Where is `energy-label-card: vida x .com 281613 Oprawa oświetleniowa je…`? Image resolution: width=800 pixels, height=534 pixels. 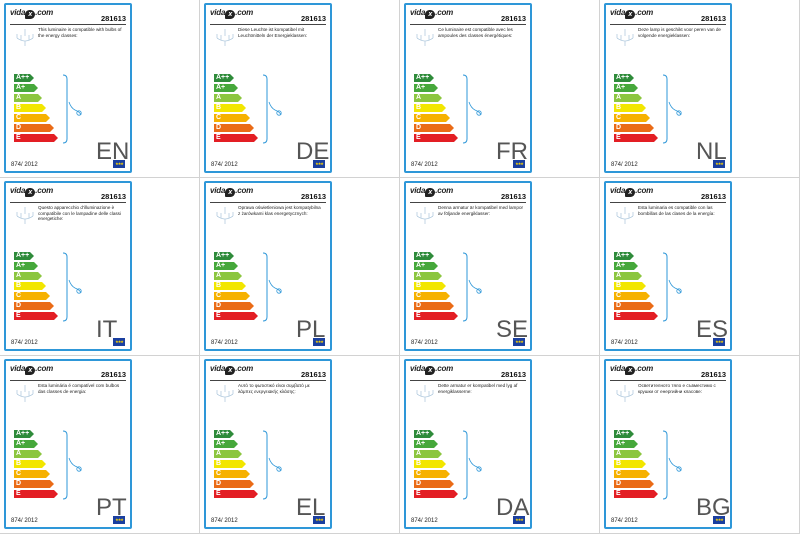 energy-label-card: vida x .com 281613 Oprawa oświetleniowa je… is located at coordinates (268, 266).